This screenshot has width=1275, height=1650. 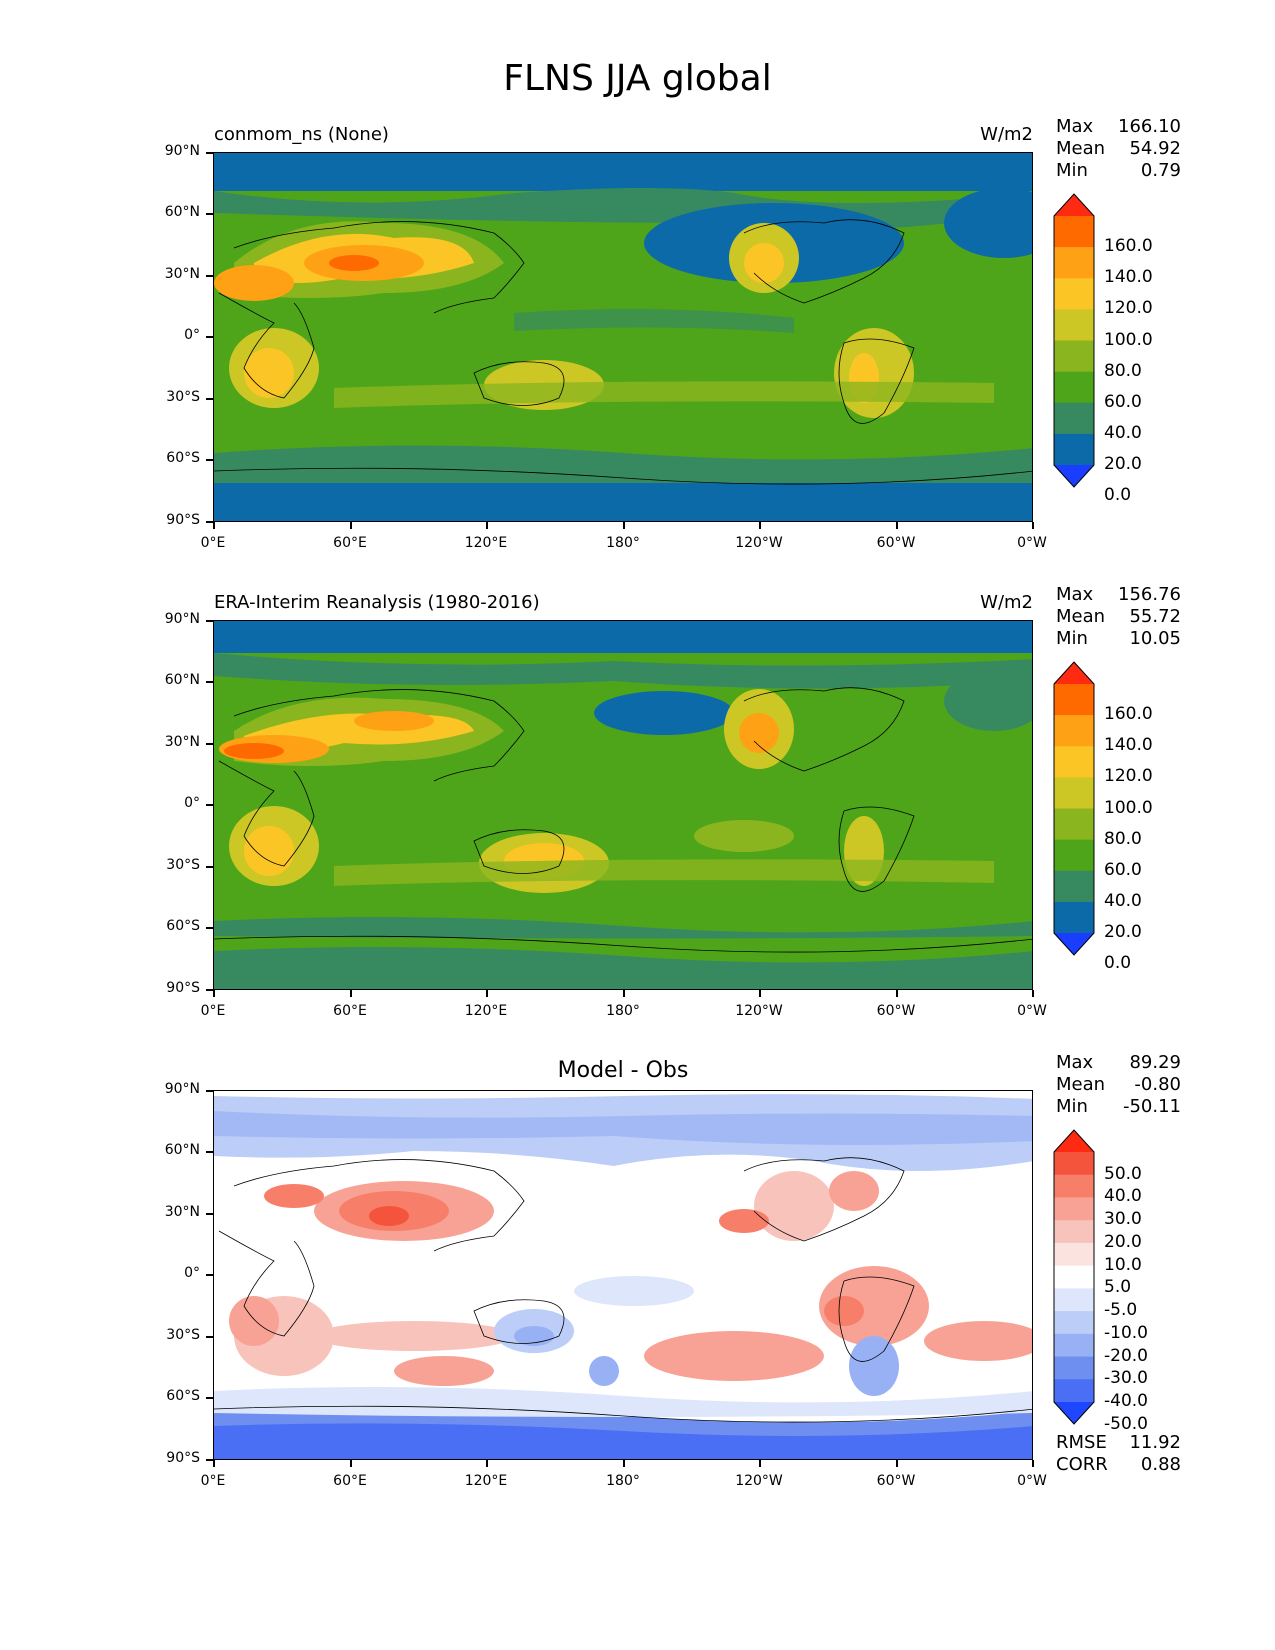 I want to click on rmse-label: RMSE, so click(x=1081, y=1442).